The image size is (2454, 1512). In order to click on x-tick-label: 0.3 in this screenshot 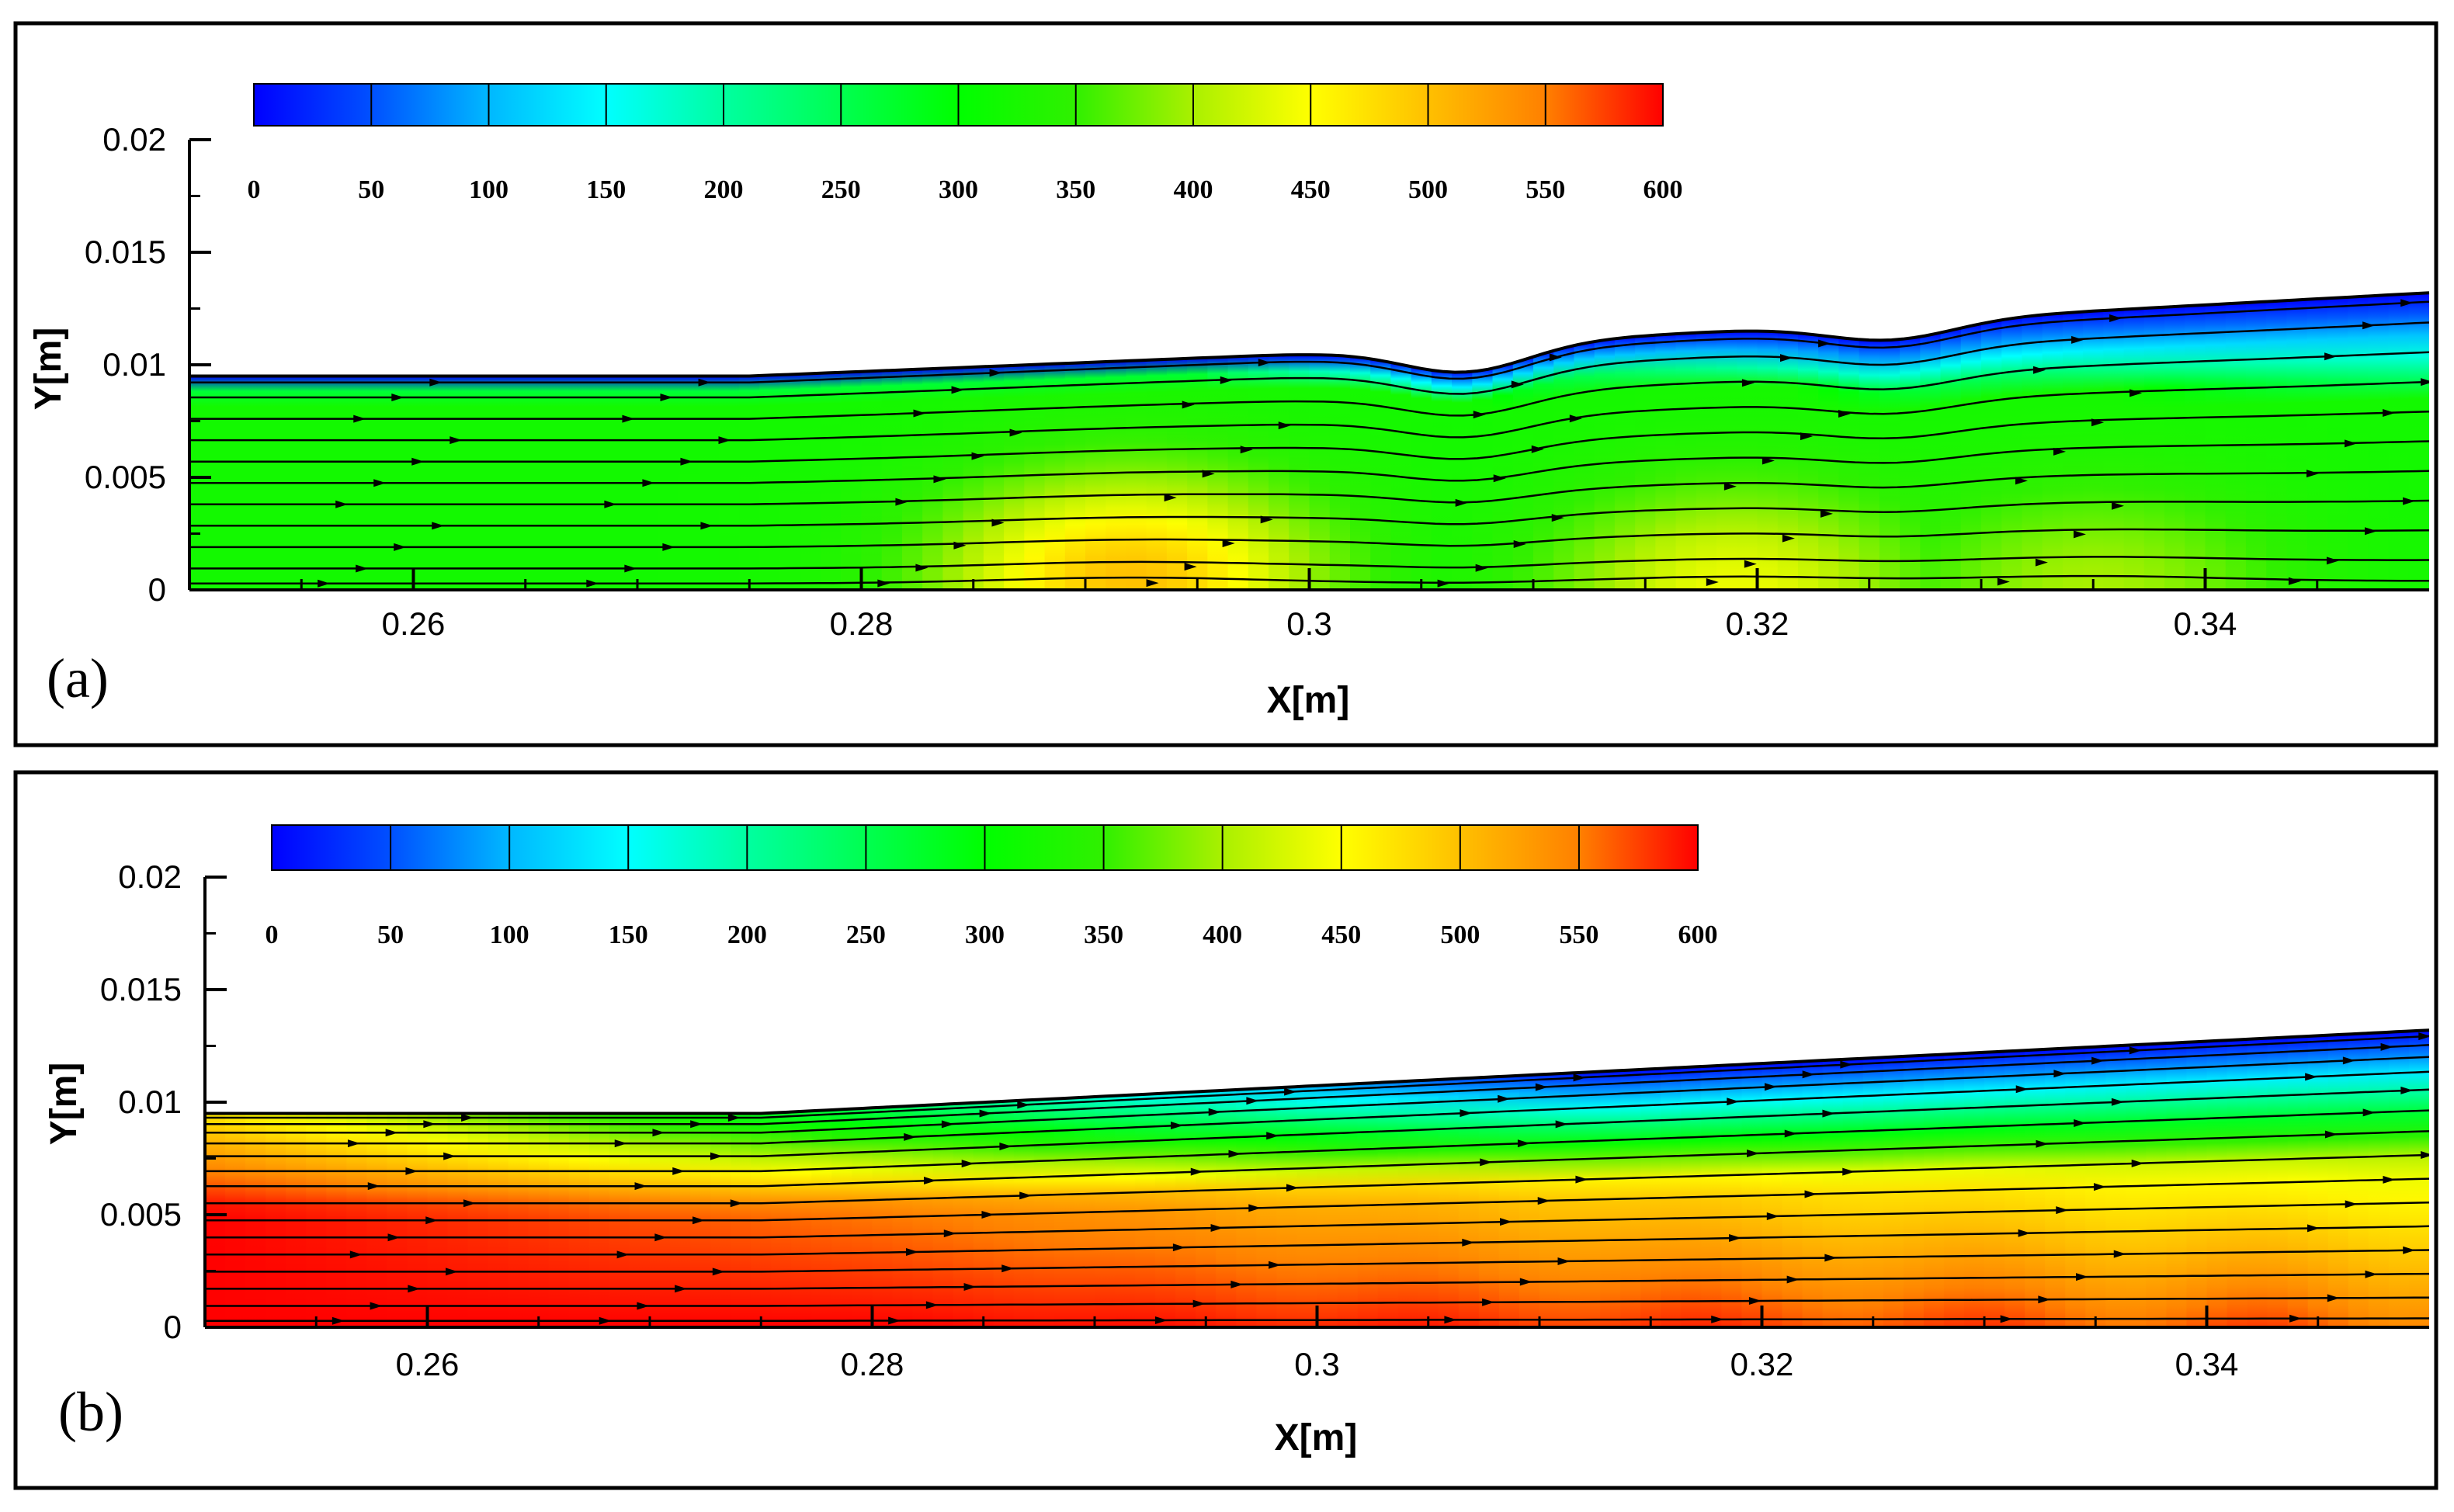, I will do `click(1316, 1364)`.